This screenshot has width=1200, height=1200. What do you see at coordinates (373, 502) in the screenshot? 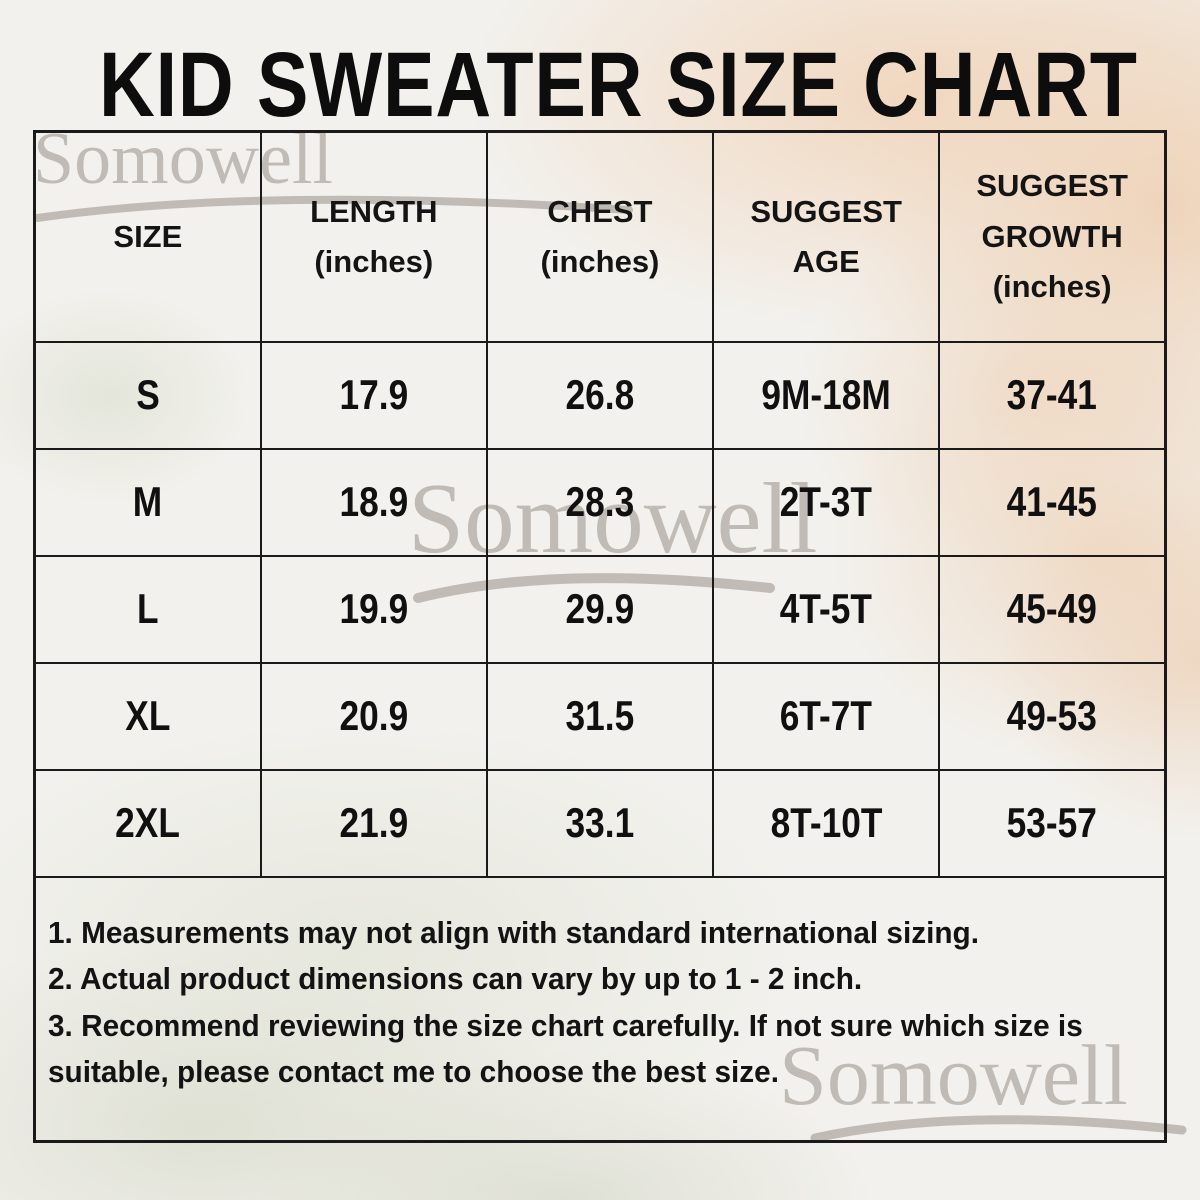
I see `cell-length: 18.9` at bounding box center [373, 502].